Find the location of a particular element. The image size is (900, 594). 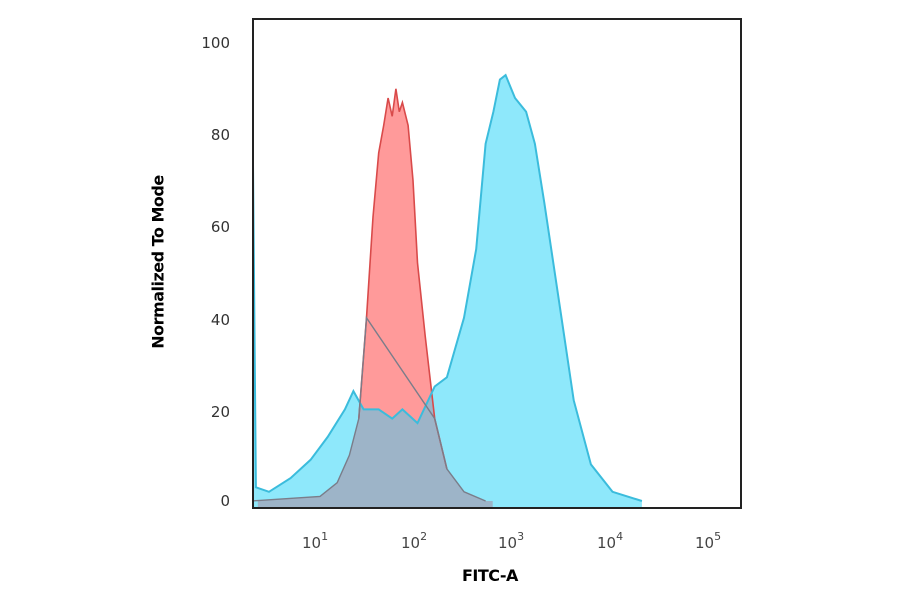

x-tick-10-1: 10¹ is located at coordinates (315, 541).